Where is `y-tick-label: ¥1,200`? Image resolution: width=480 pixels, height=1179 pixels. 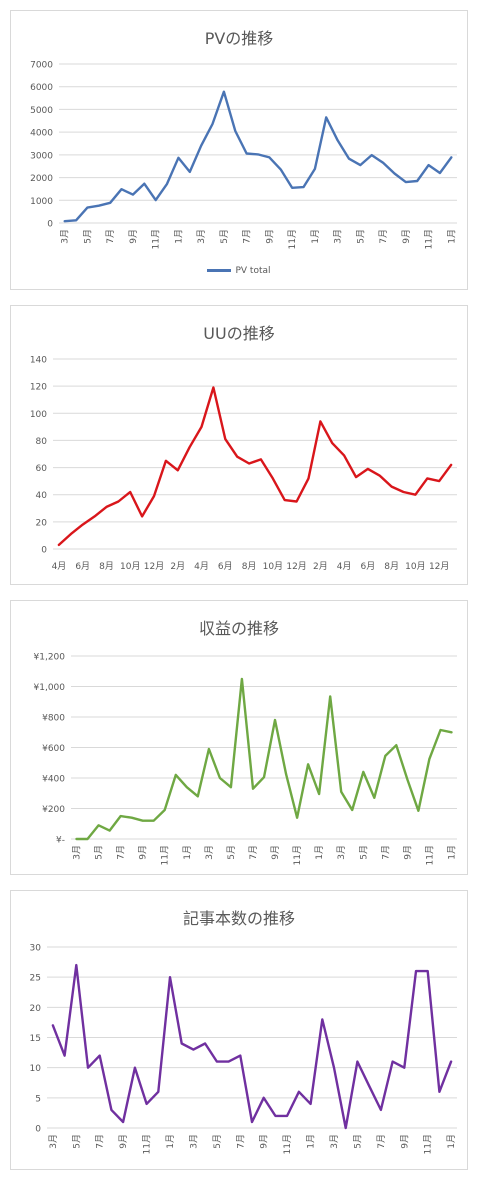
y-tick-label: ¥1,200 is located at coordinates (50, 658).